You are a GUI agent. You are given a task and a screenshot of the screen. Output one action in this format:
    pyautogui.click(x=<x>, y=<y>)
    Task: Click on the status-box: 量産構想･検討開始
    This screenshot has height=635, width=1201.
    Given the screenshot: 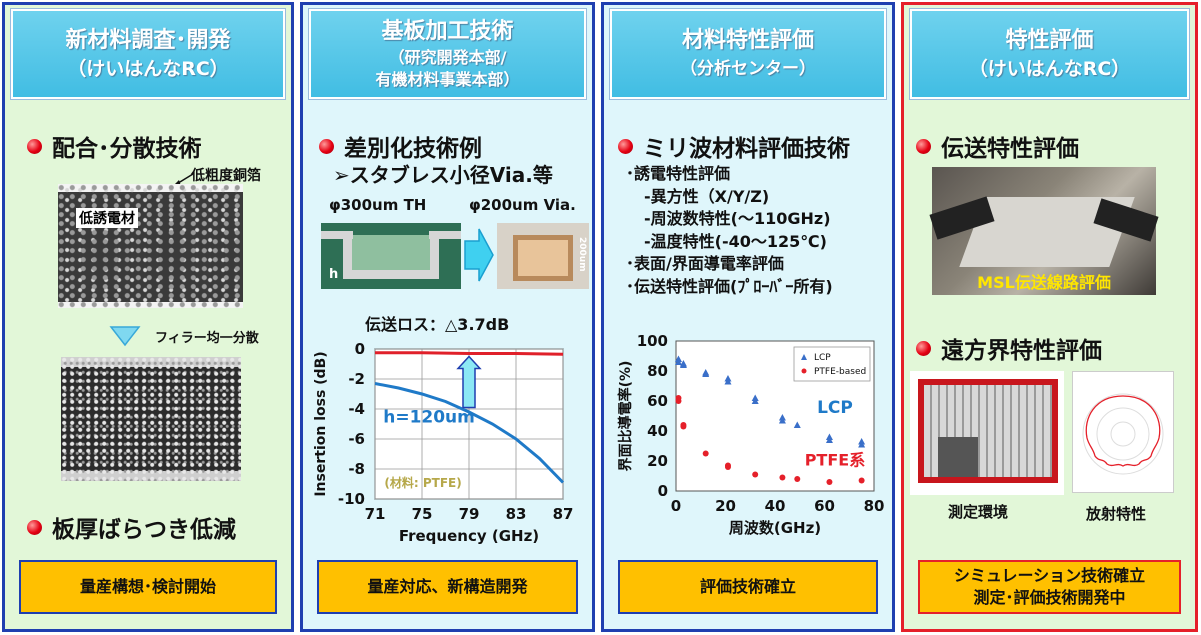 What is the action you would take?
    pyautogui.click(x=148, y=587)
    